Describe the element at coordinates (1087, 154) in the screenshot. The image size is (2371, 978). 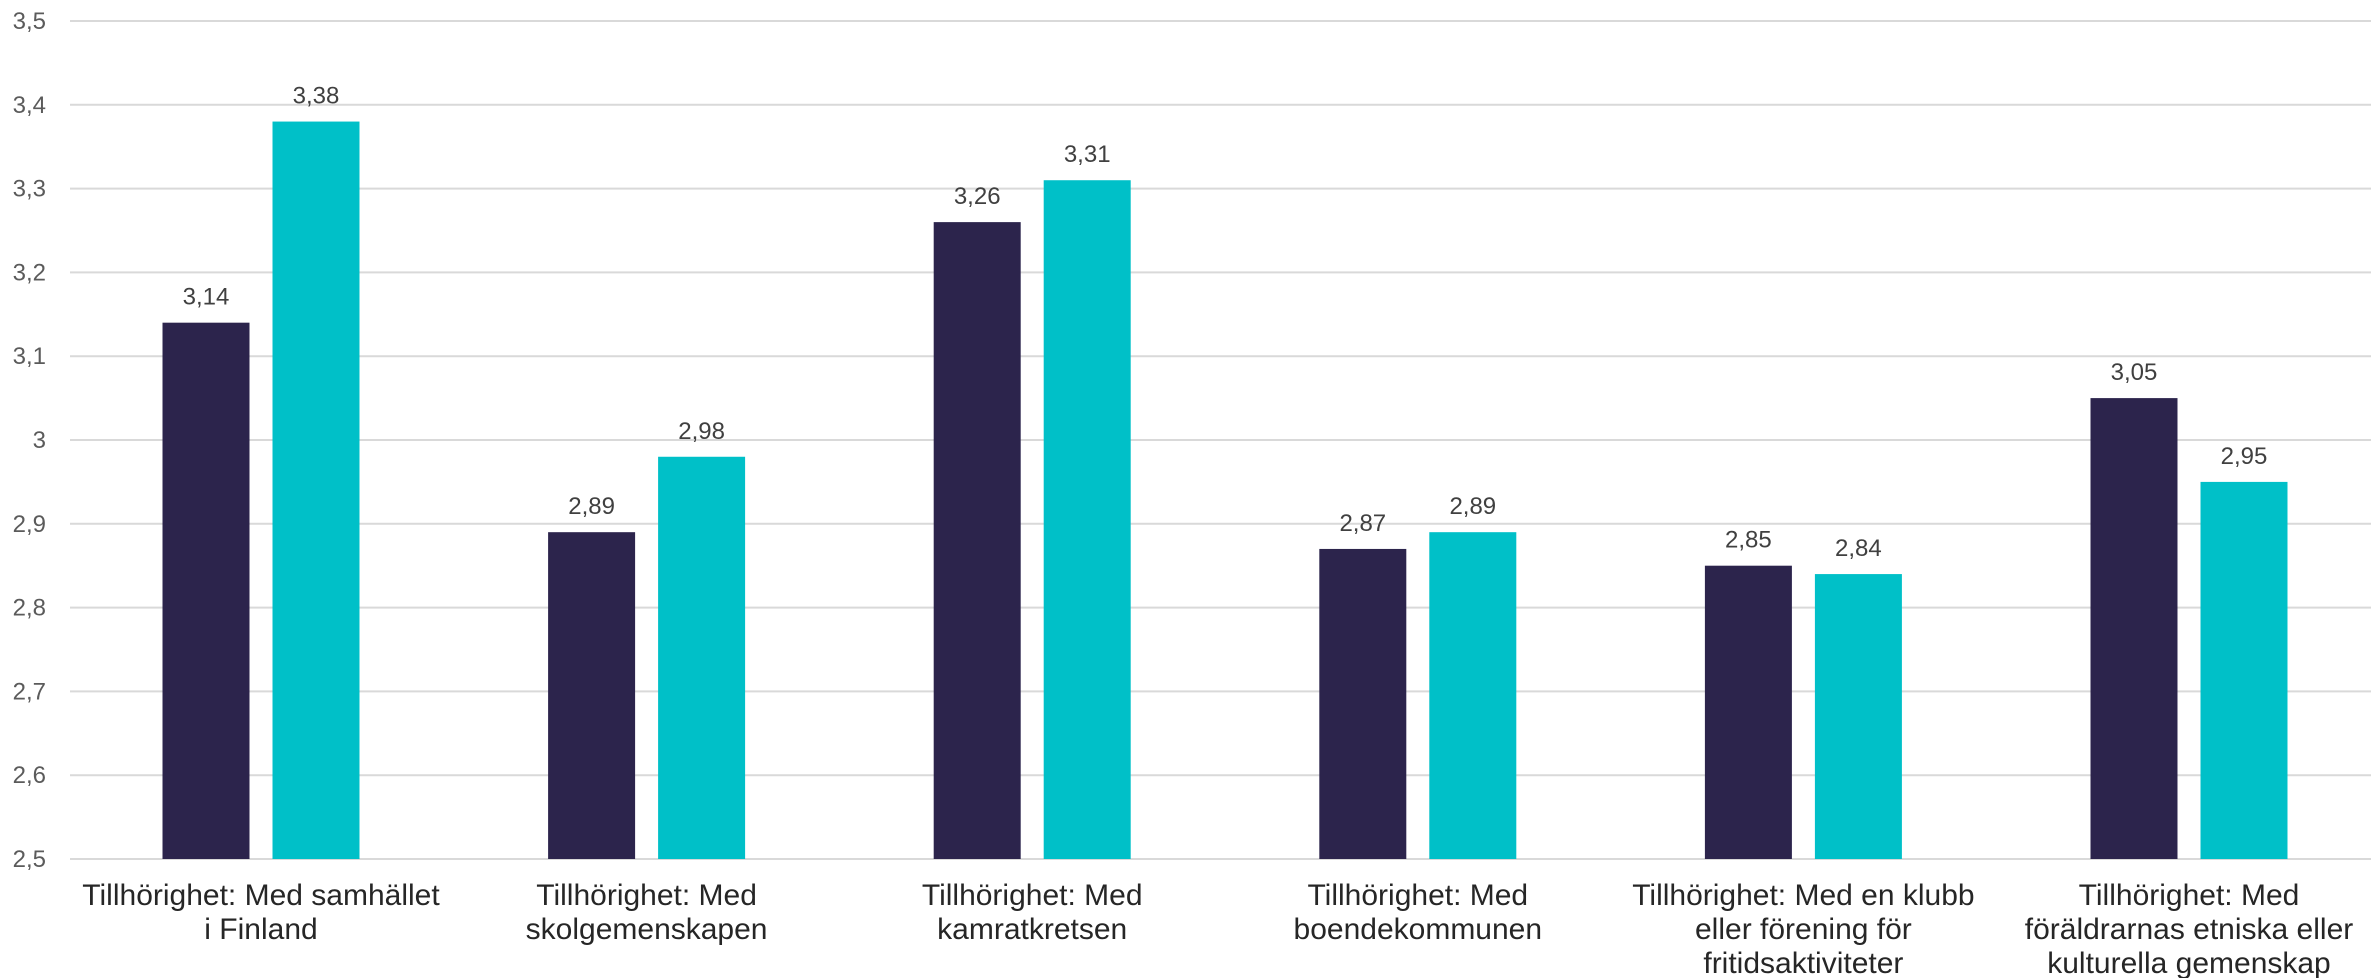
I see `data-label: 3,31` at that location.